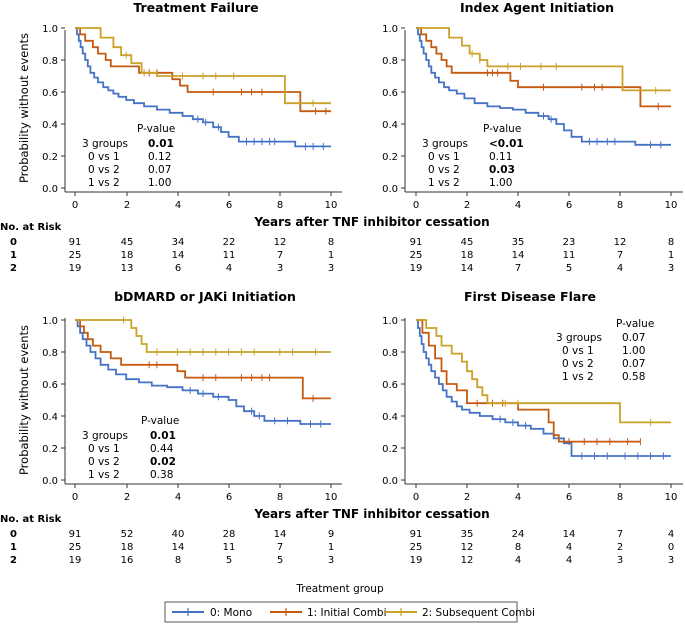 The height and width of the screenshot is (629, 685). I want to click on y-tick-label: 0.0, so click(390, 481).